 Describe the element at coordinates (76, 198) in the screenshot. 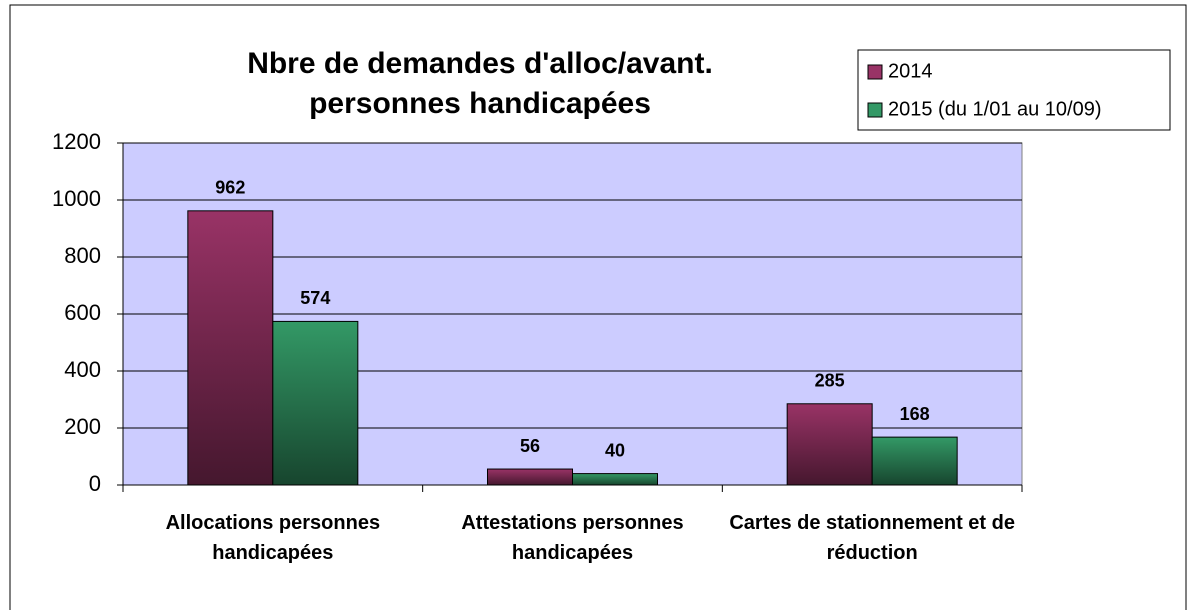

I see `y-tick-label: 1000` at that location.